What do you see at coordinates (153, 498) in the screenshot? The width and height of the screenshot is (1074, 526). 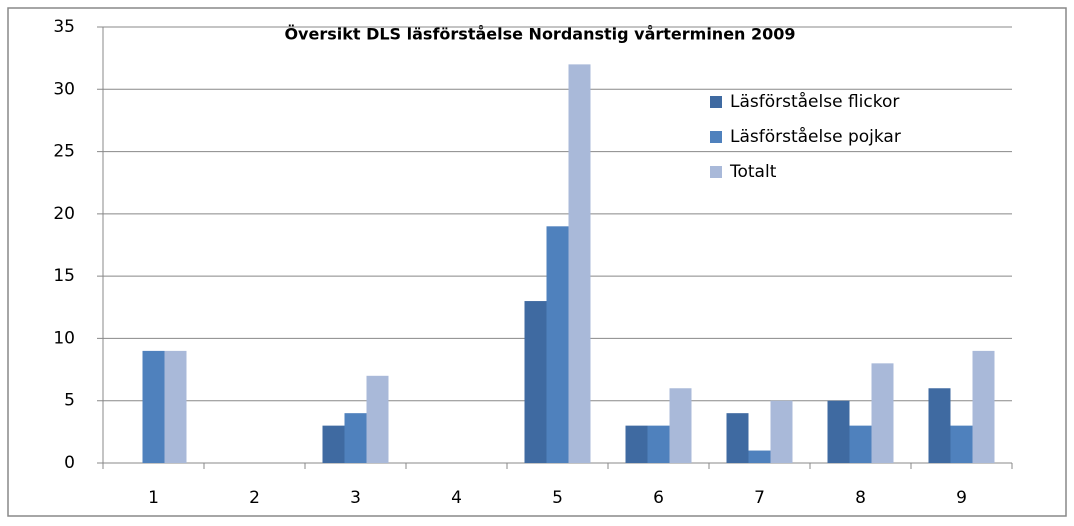 I see `x-tick-label: 1` at bounding box center [153, 498].